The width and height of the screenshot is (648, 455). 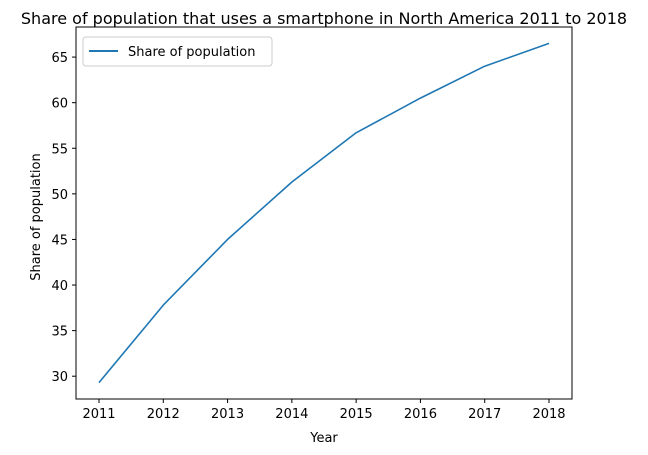 What do you see at coordinates (484, 414) in the screenshot?
I see `x-tick-label: 2017` at bounding box center [484, 414].